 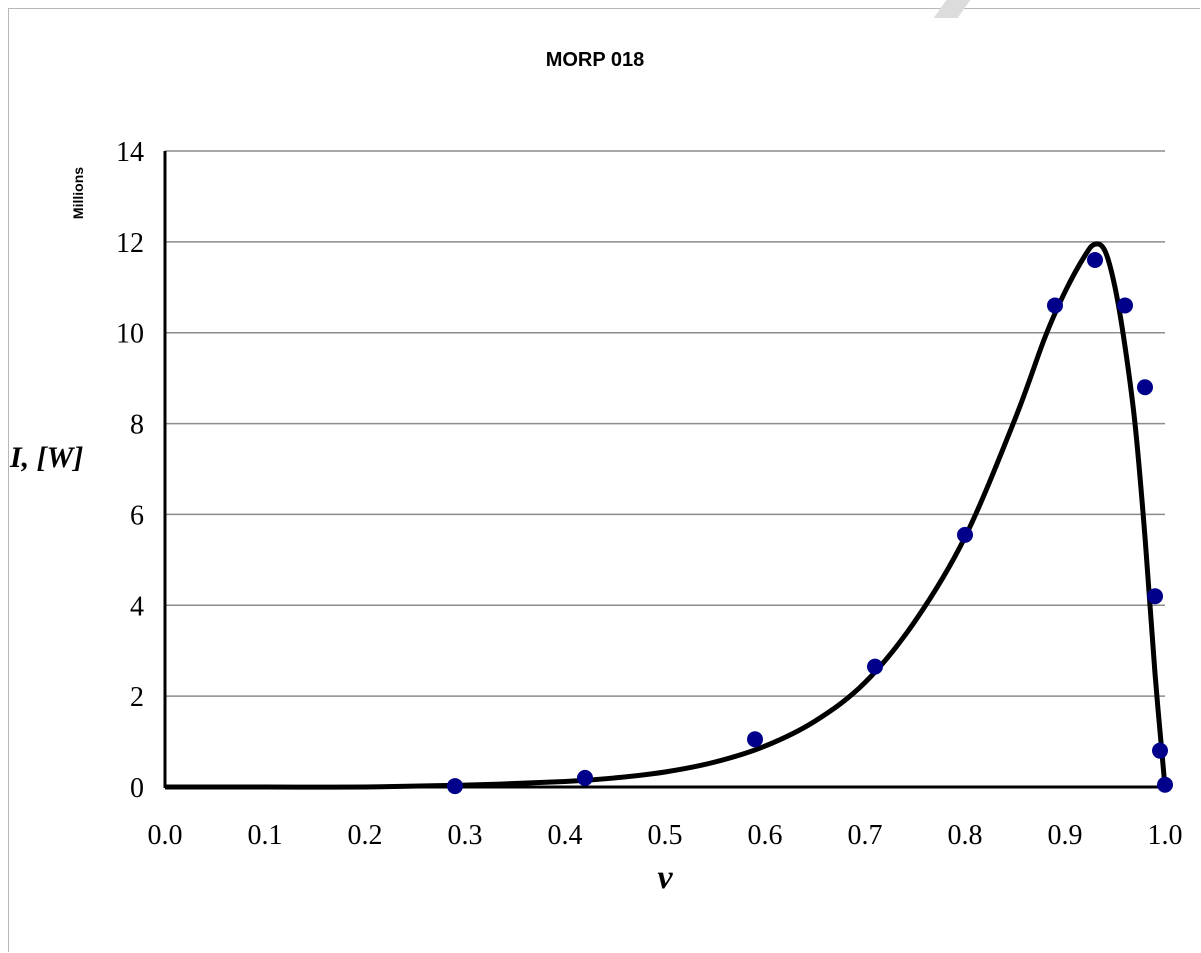 I want to click on x-tick-label: 1.0, so click(x=1165, y=835).